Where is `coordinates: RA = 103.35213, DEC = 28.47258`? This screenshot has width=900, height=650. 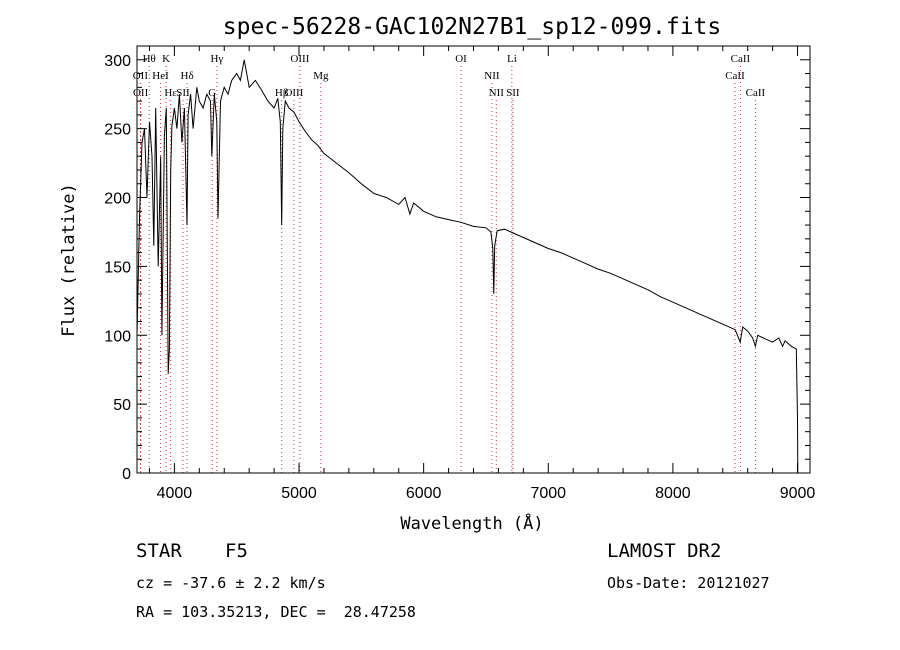 coordinates: RA = 103.35213, DEC = 28.47258 is located at coordinates (276, 612).